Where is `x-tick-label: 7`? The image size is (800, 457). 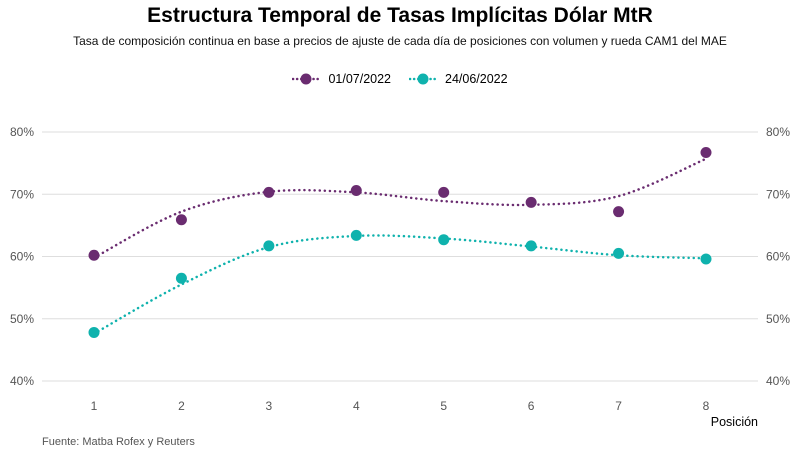
x-tick-label: 7 is located at coordinates (618, 406).